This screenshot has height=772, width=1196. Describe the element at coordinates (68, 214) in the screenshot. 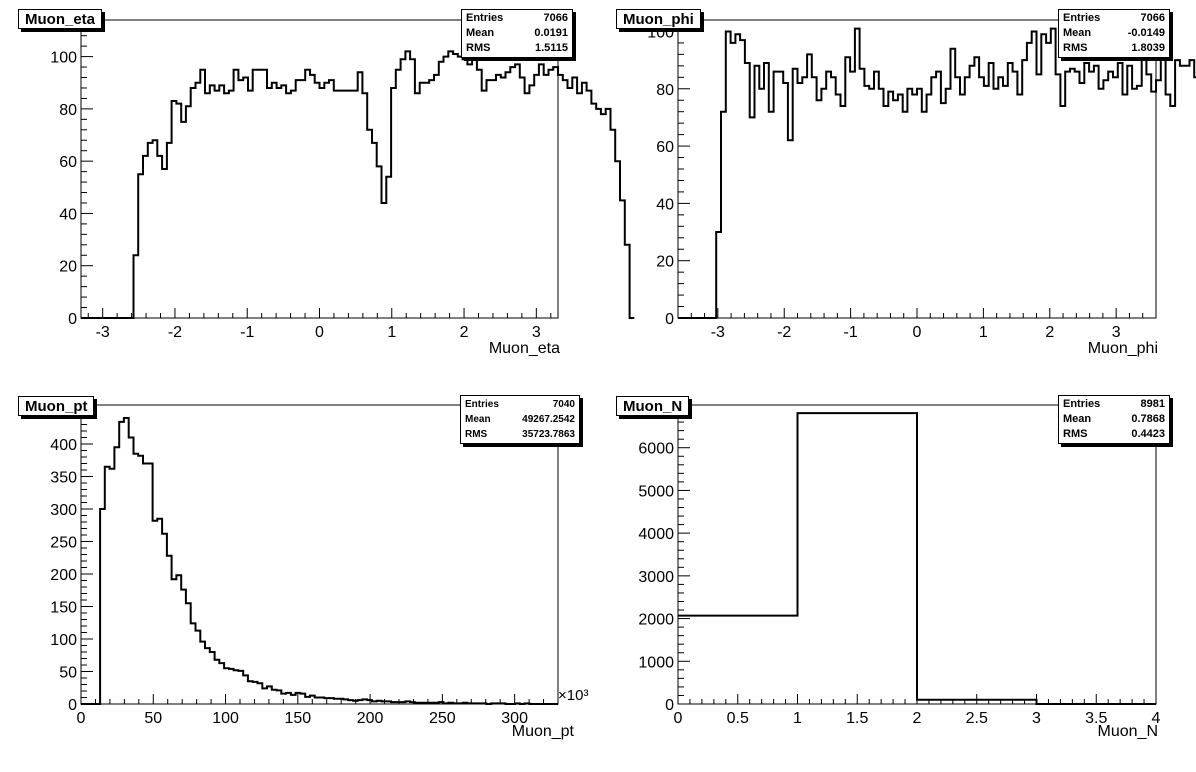

I see `y-tick-label: 40` at that location.